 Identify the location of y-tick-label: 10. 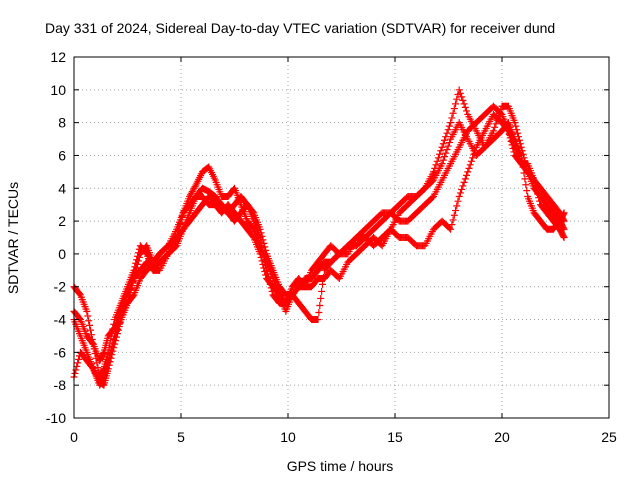
(58, 90).